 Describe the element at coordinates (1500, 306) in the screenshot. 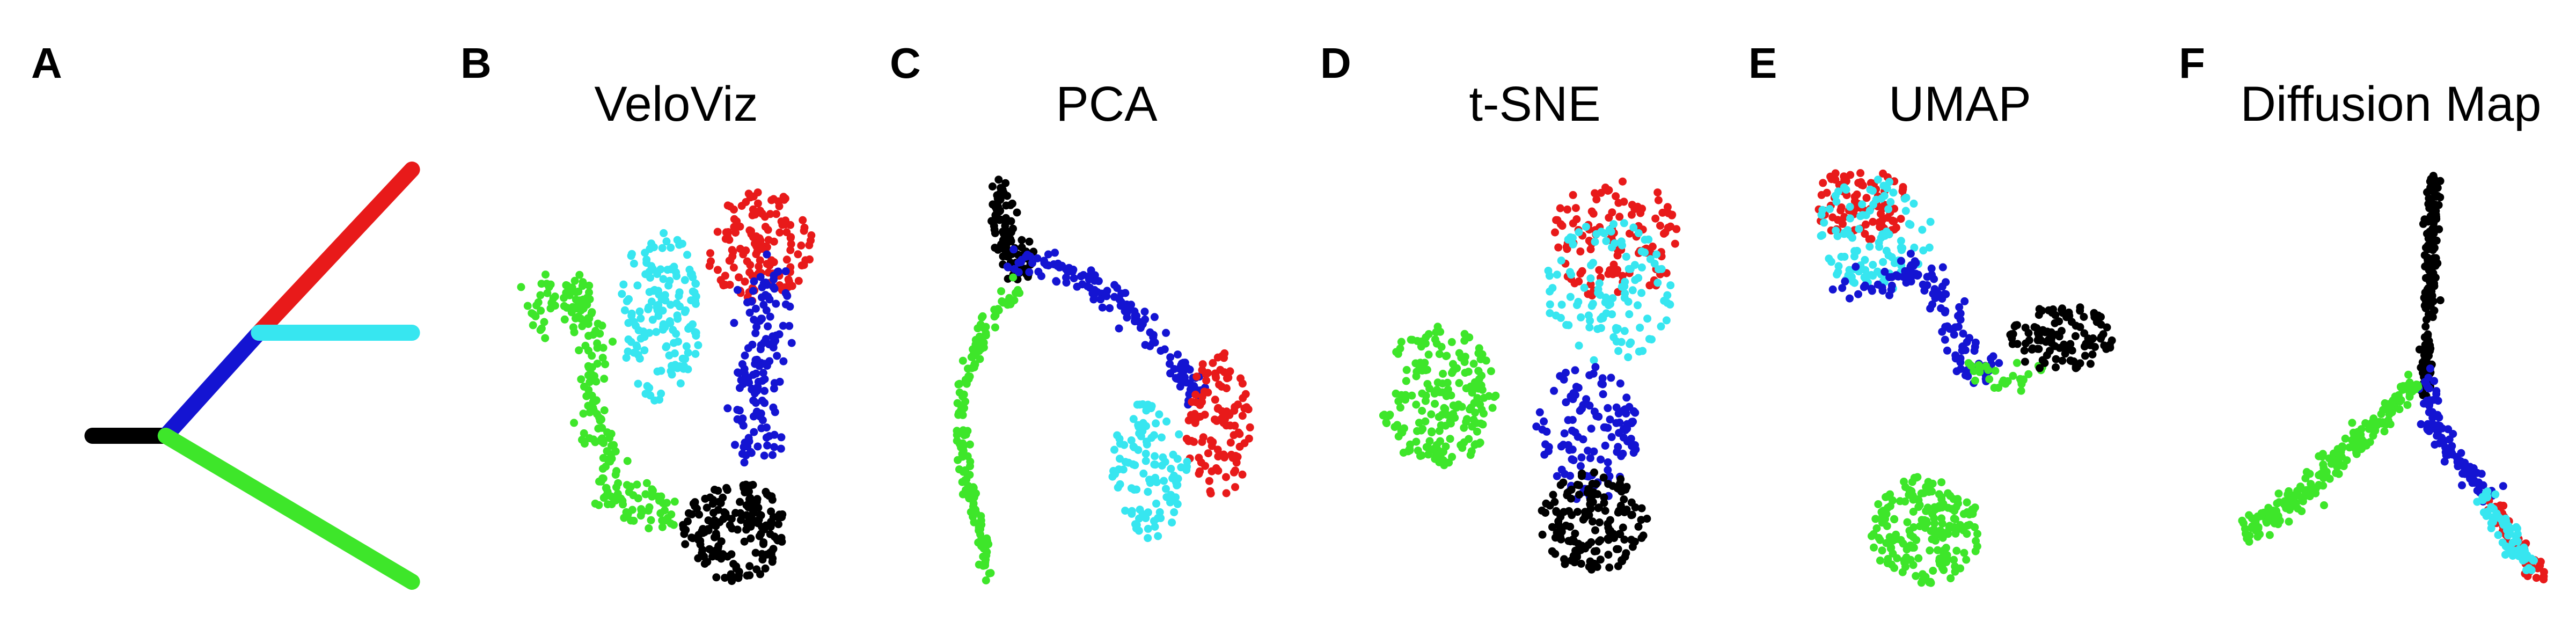

I see `panel-d: D t-SNE` at that location.